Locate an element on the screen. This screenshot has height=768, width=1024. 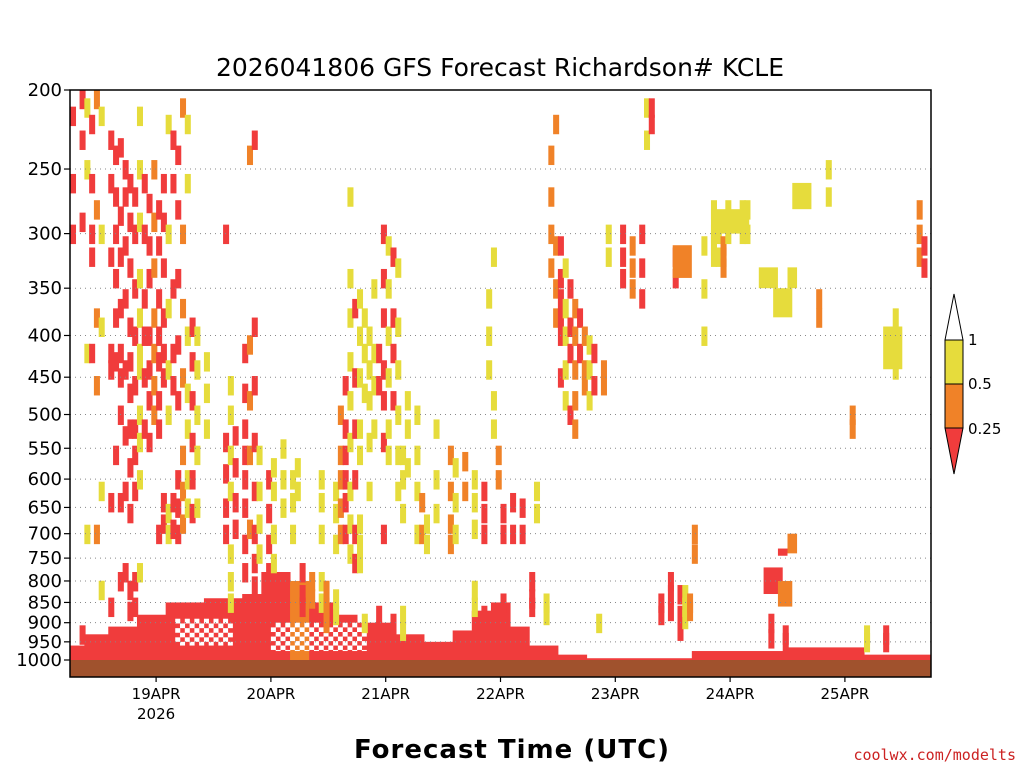
y-tick-label: 300 is located at coordinates (45, 234).